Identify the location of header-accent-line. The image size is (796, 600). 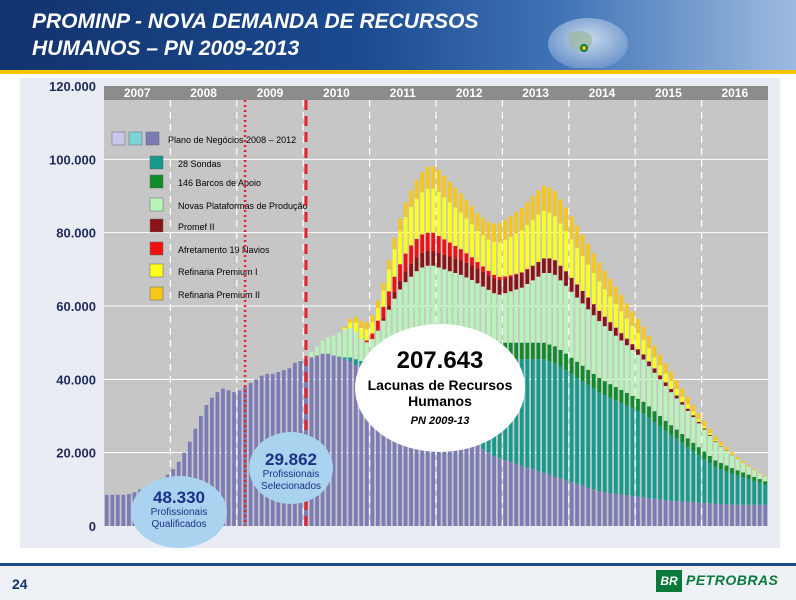
(398, 72).